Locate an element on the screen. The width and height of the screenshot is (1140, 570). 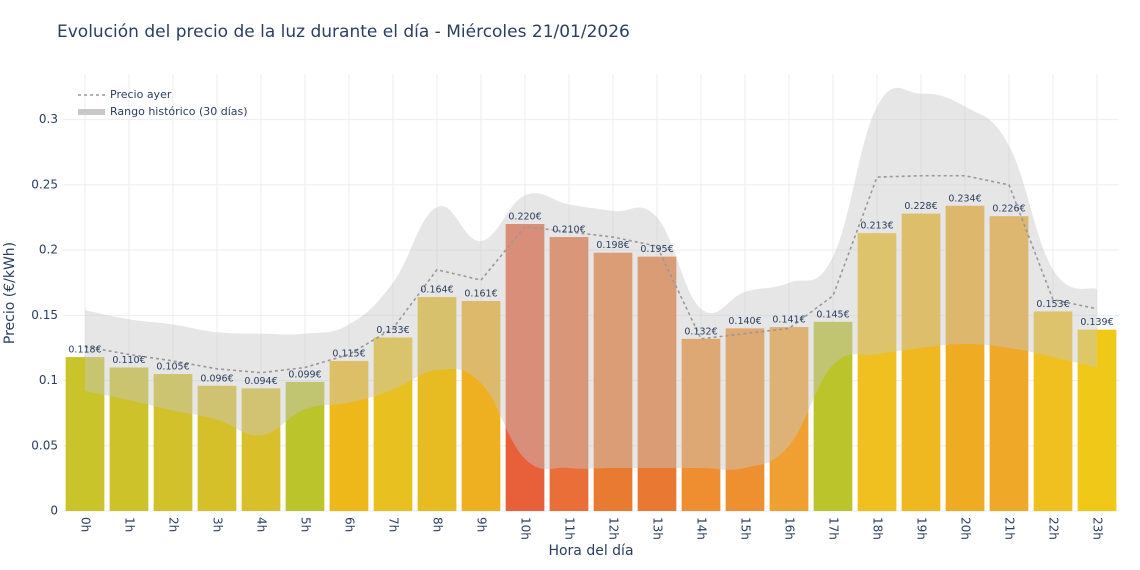
y-tick-label: 0.25 is located at coordinates (44, 184).